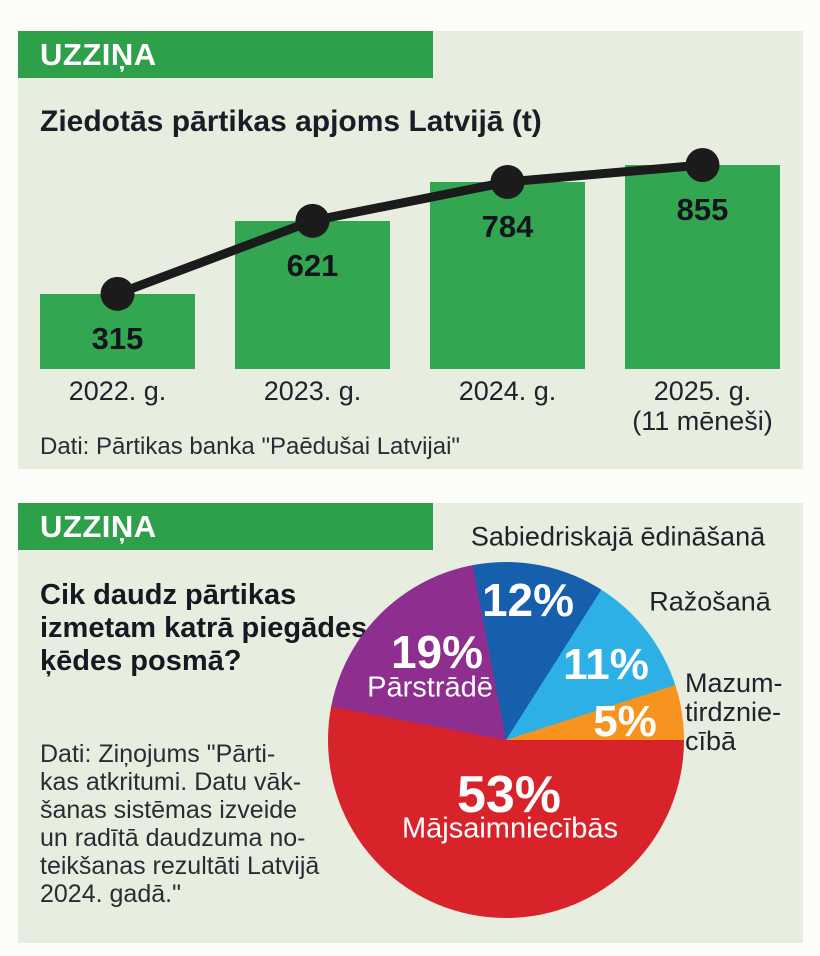 Image resolution: width=820 pixels, height=956 pixels. What do you see at coordinates (528, 600) in the screenshot?
I see `pie-percent-label: 12%` at bounding box center [528, 600].